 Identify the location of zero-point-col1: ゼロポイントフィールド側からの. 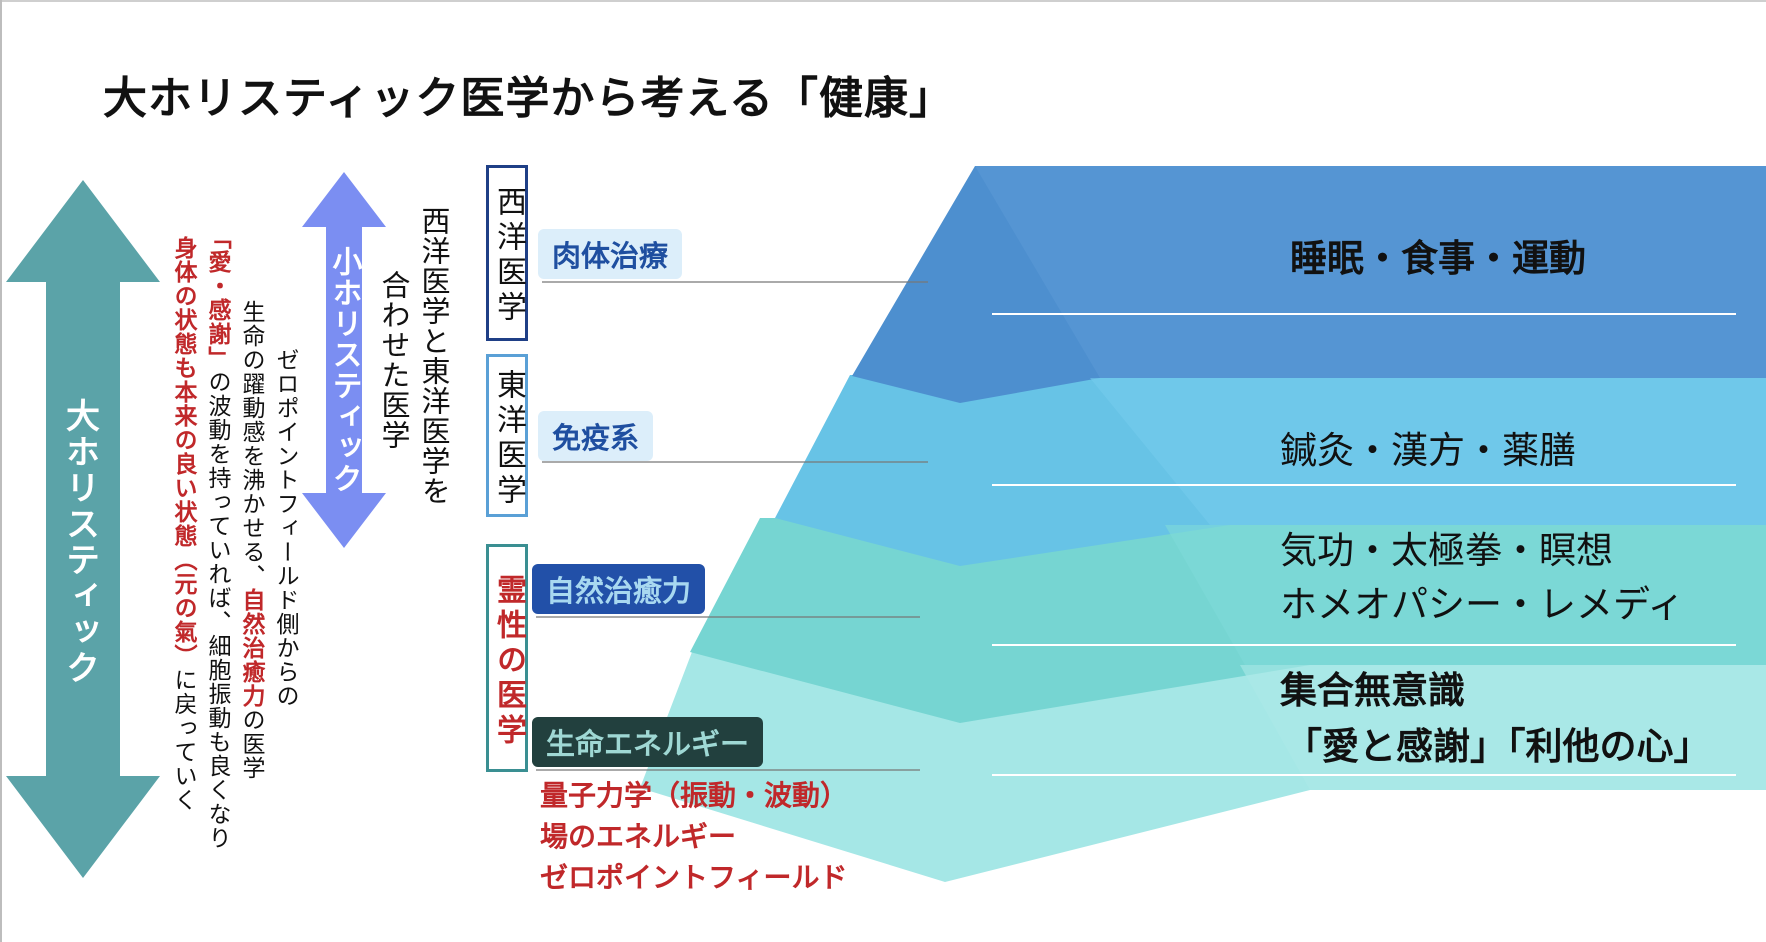
(285, 528).